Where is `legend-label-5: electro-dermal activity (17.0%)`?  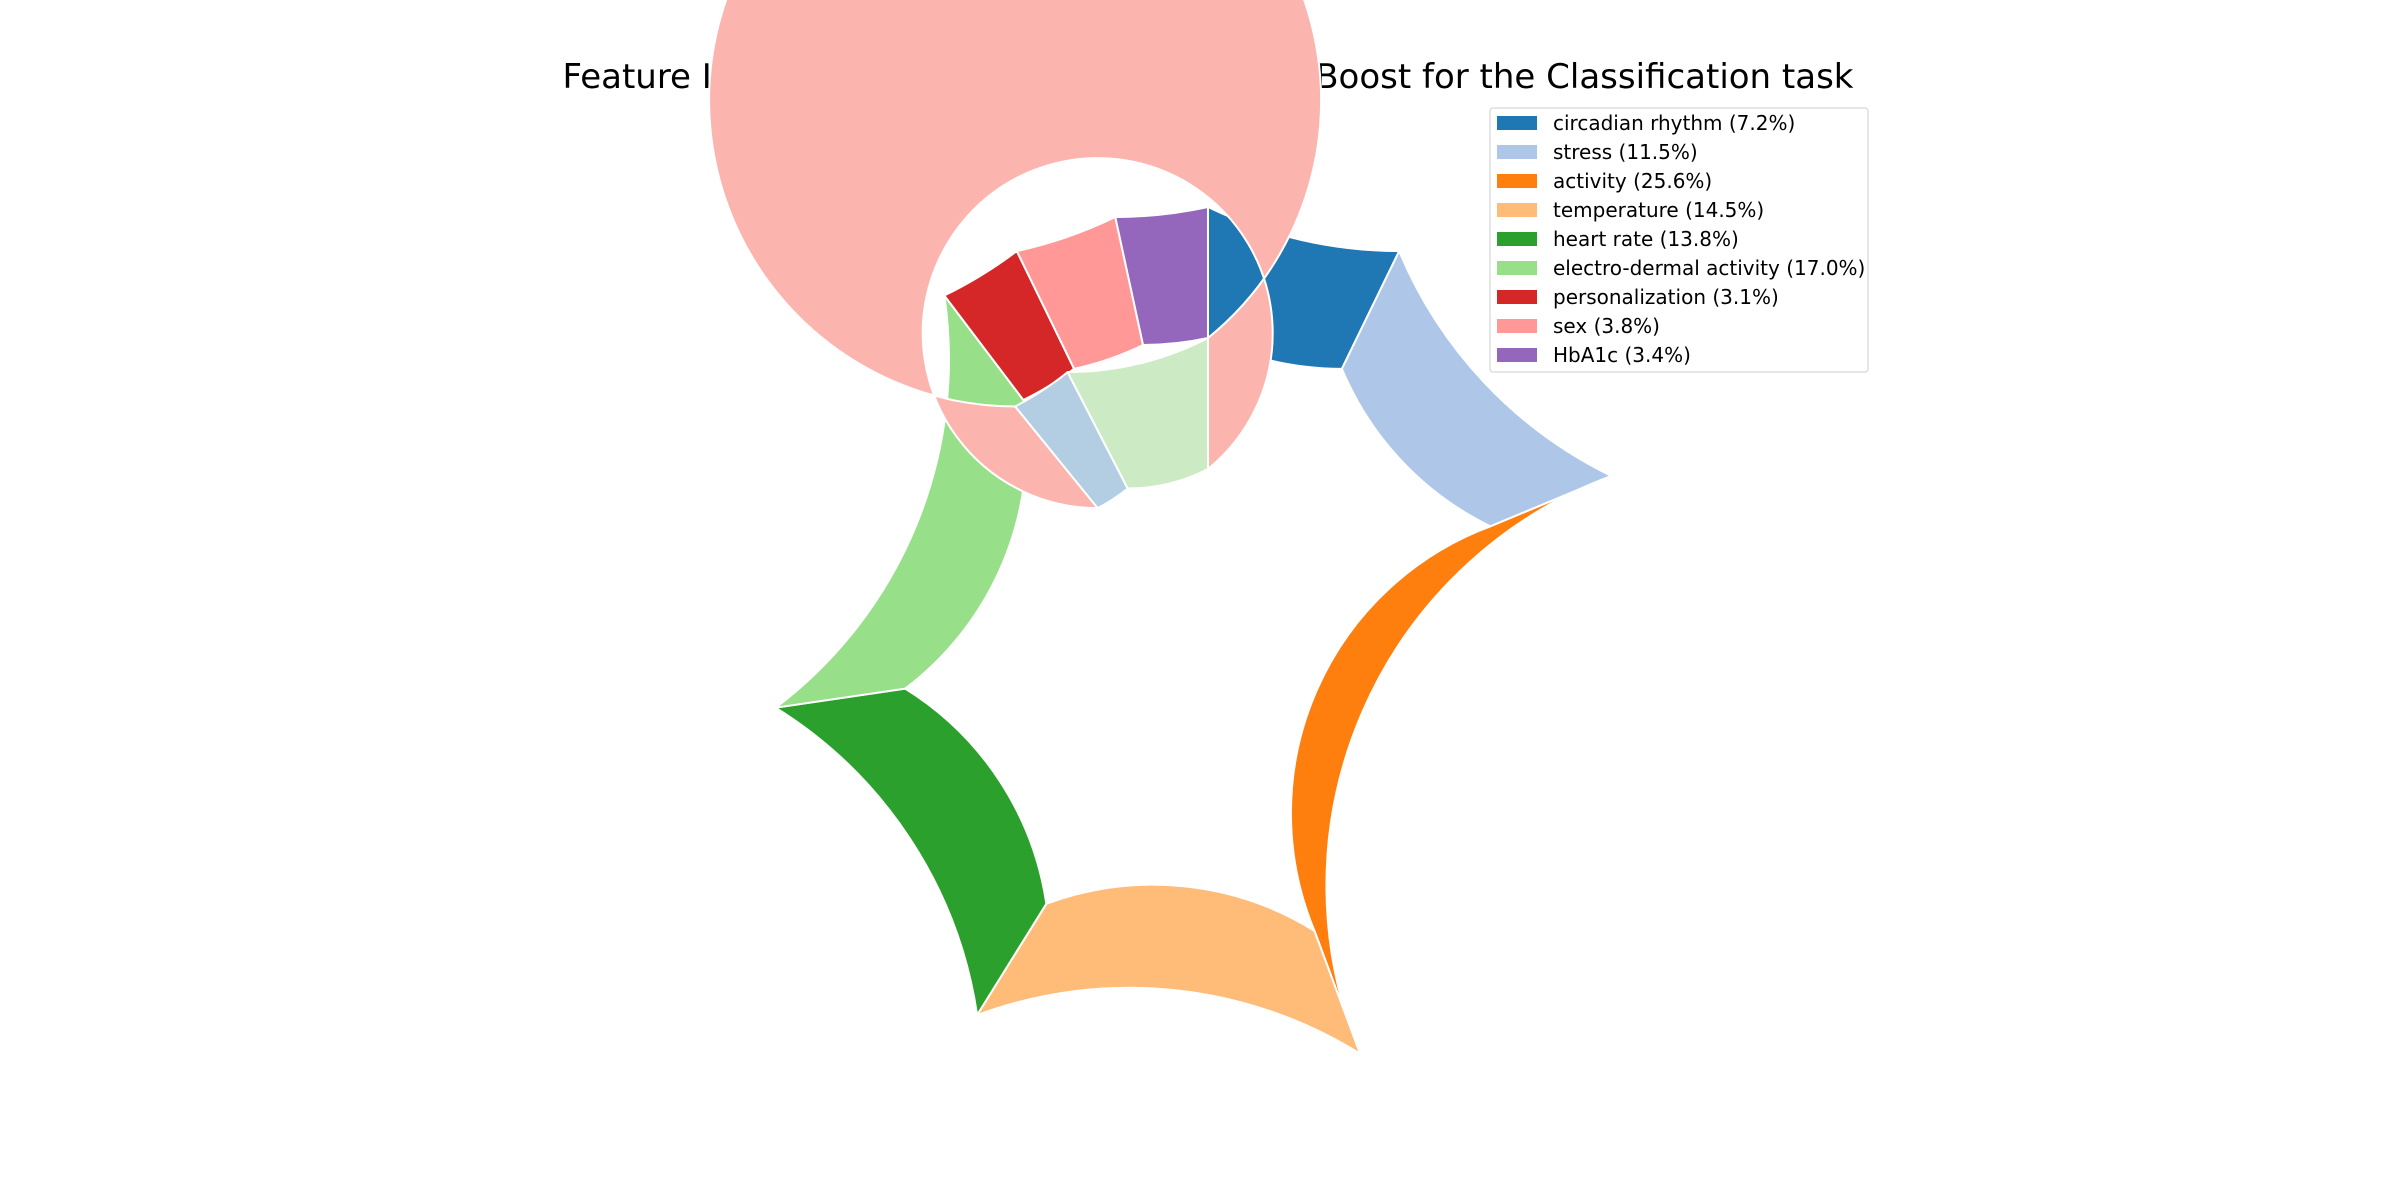 legend-label-5: electro-dermal activity (17.0%) is located at coordinates (1709, 268).